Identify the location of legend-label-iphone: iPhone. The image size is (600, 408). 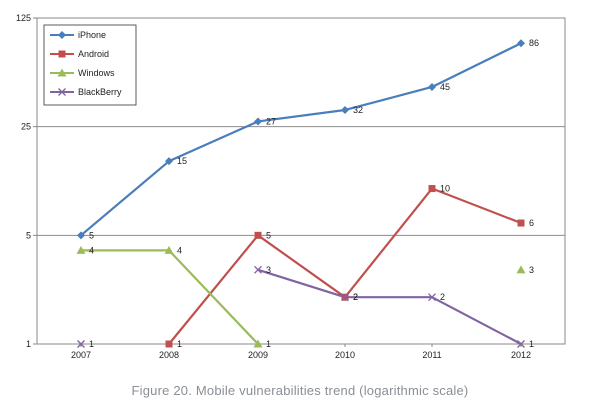
(92, 35).